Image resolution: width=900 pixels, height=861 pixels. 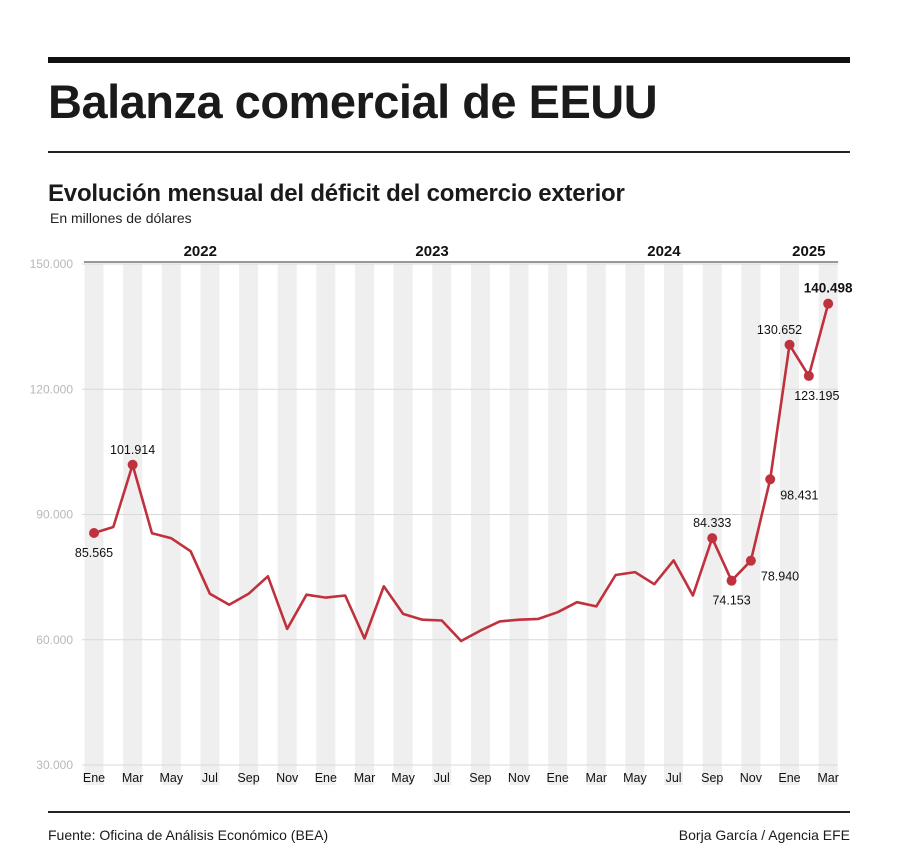 I want to click on credit-text: Borja García / Agencia EFE, so click(x=764, y=835).